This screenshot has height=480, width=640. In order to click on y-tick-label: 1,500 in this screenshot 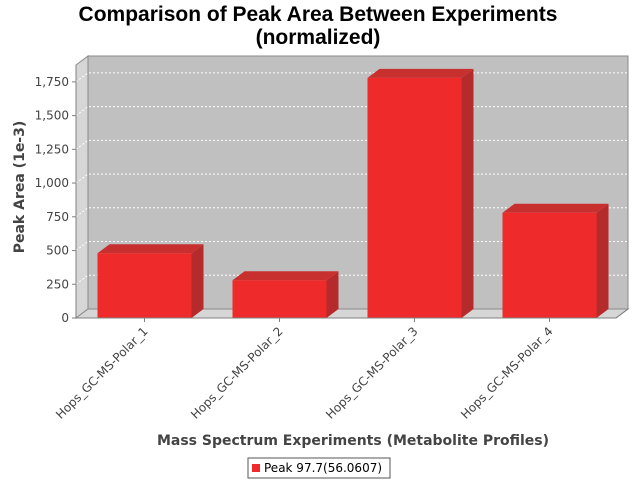, I will do `click(52, 116)`.